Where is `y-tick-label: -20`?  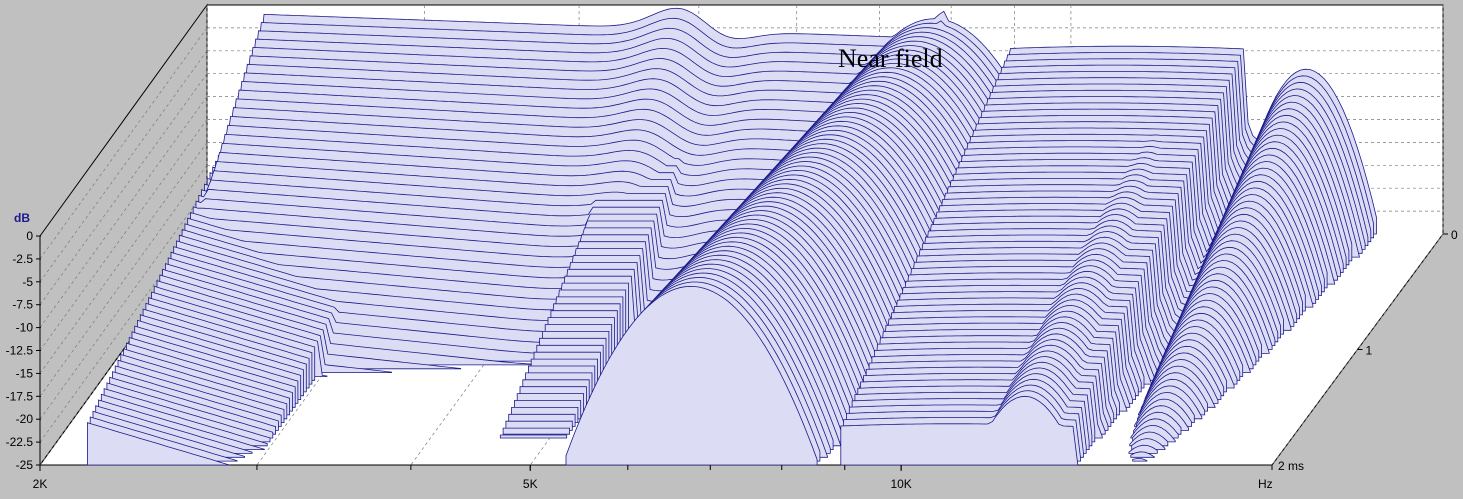
y-tick-label: -20 is located at coordinates (25, 419).